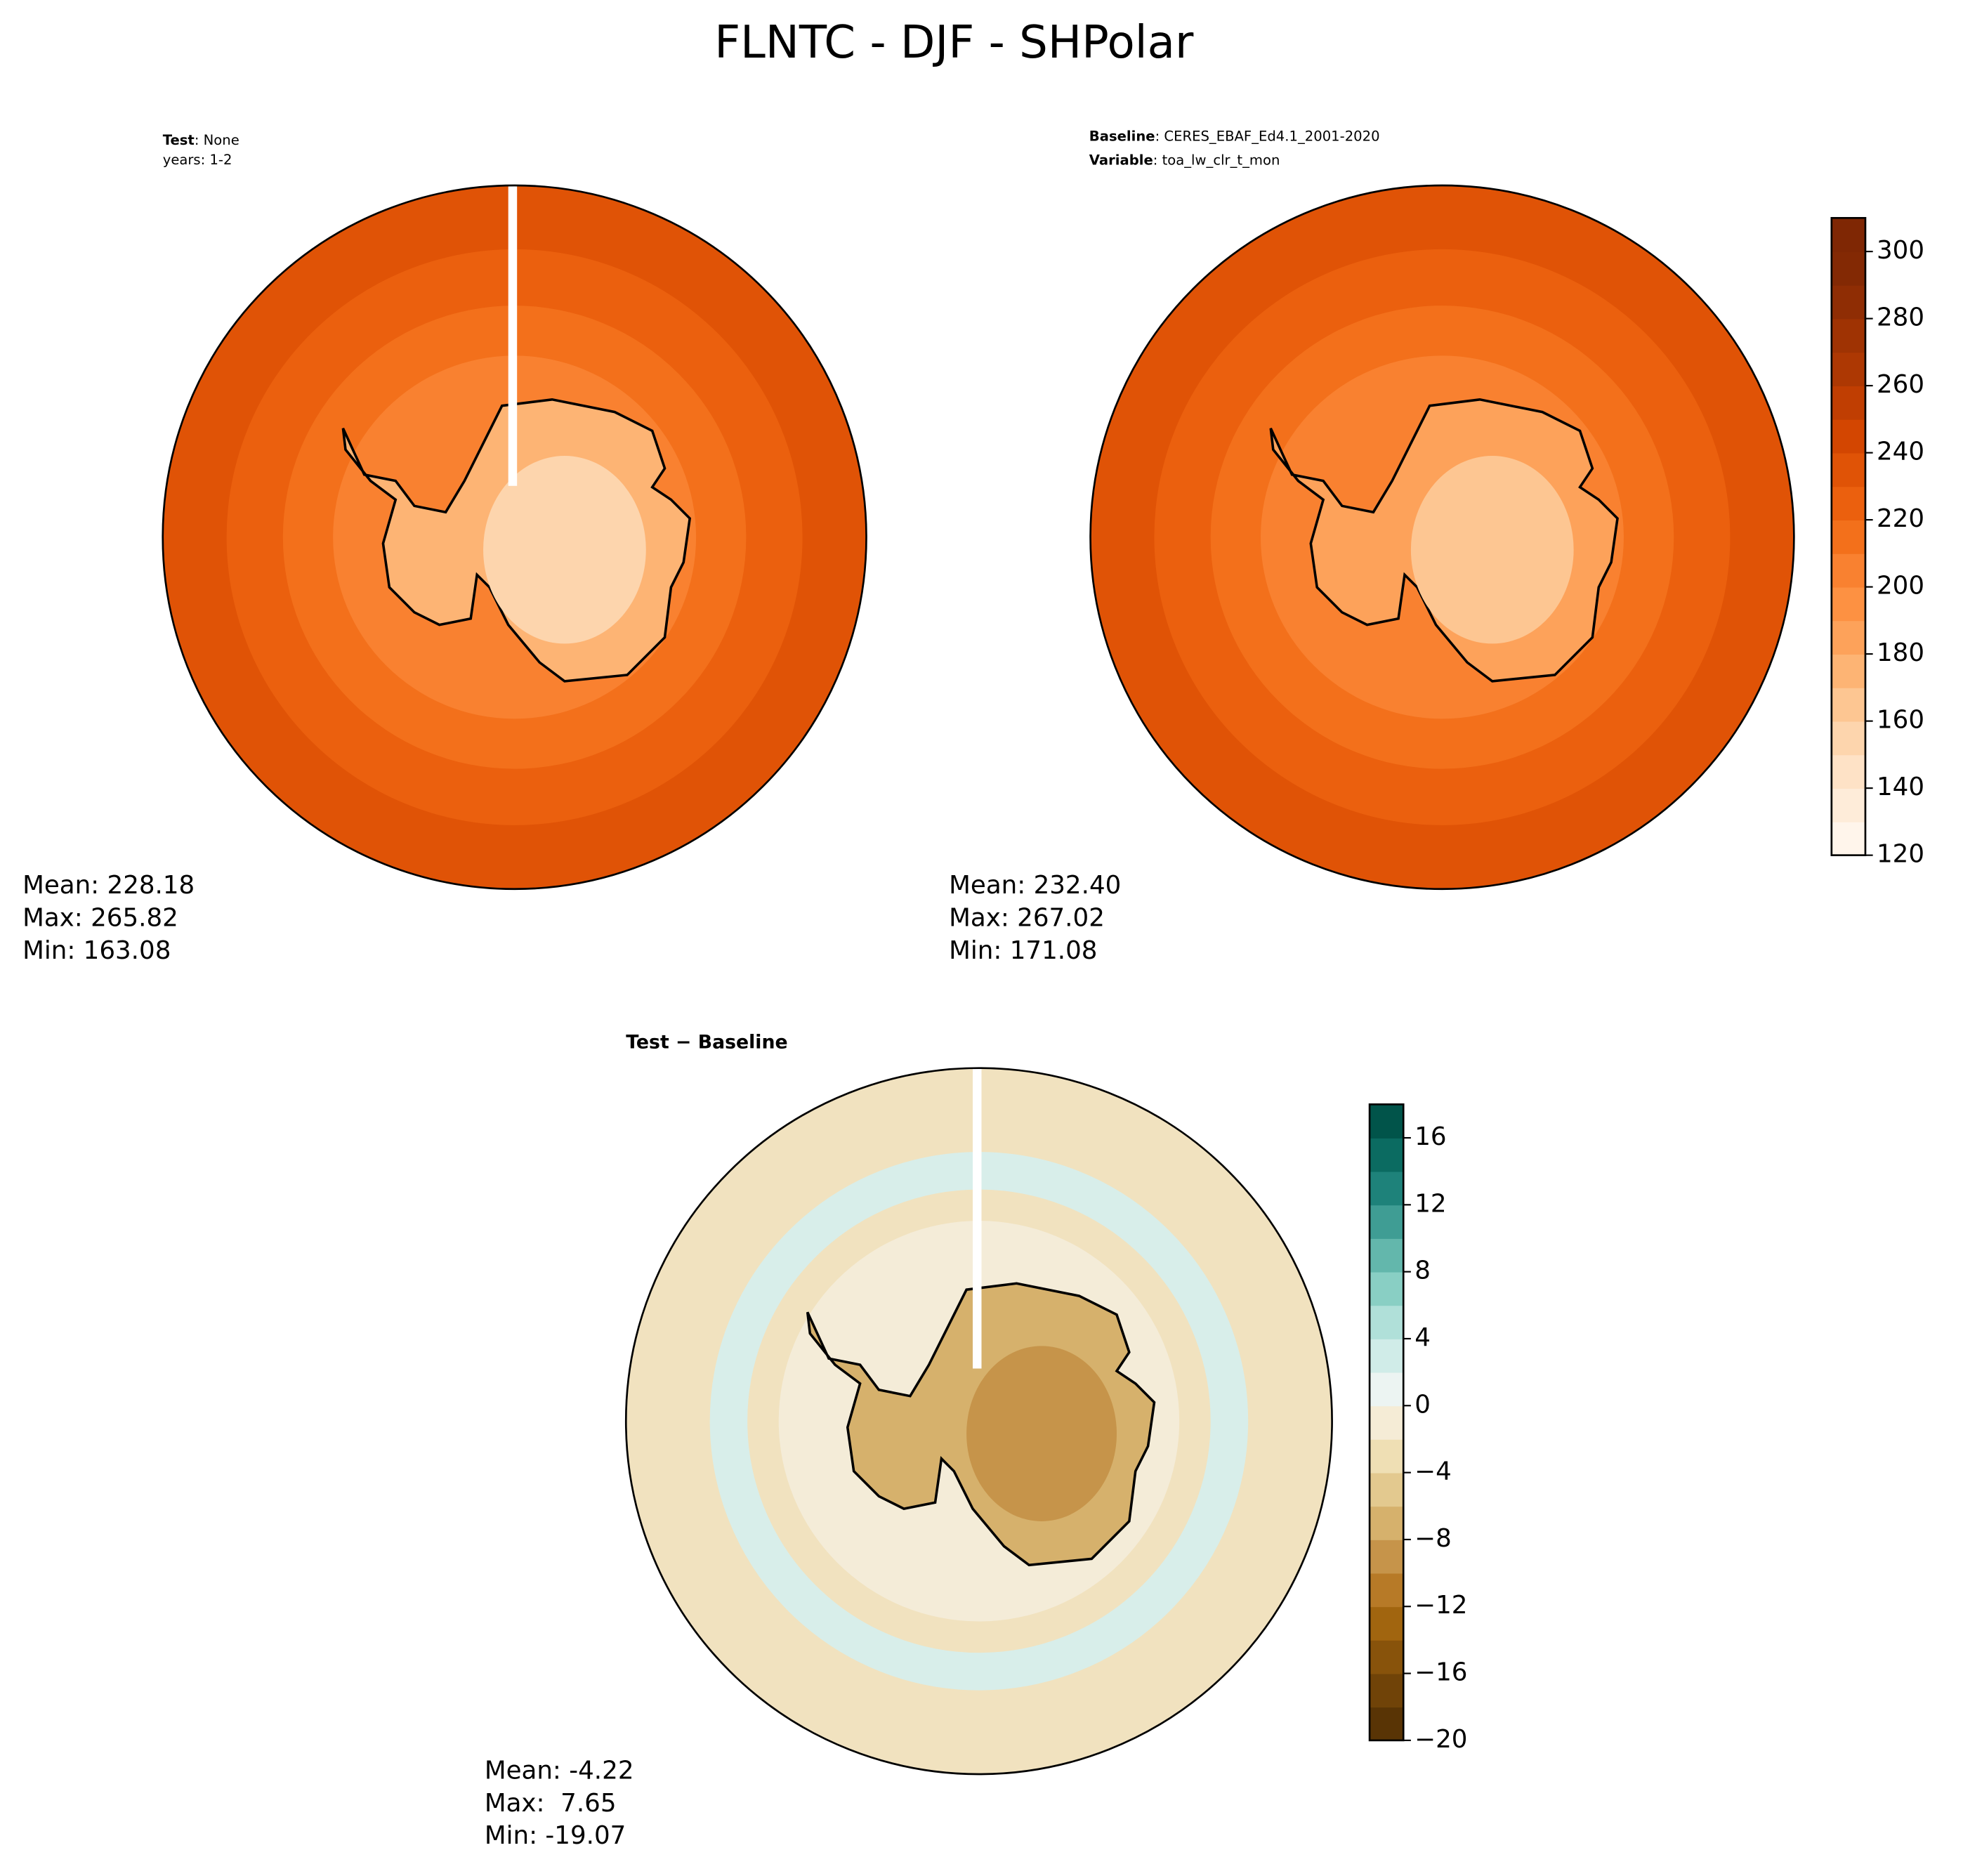 Image resolution: width=1963 pixels, height=1876 pixels. Describe the element at coordinates (1216, 160) in the screenshot. I see `label-text: : toa_lw_clr_t_mon` at that location.